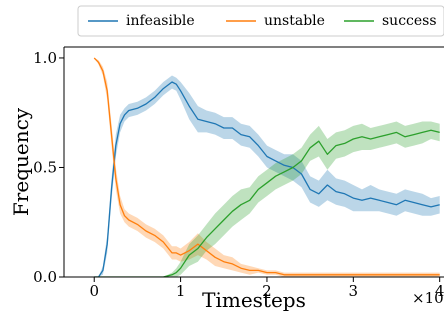 The image size is (444, 326). Describe the element at coordinates (254, 300) in the screenshot. I see `x-axis-title: Timesteps` at that location.